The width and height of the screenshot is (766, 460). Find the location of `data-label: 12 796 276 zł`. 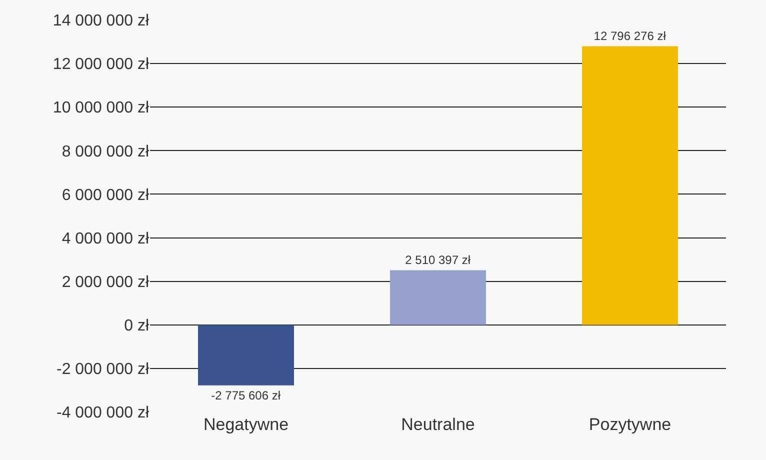

data-label: 12 796 276 zł is located at coordinates (630, 36).